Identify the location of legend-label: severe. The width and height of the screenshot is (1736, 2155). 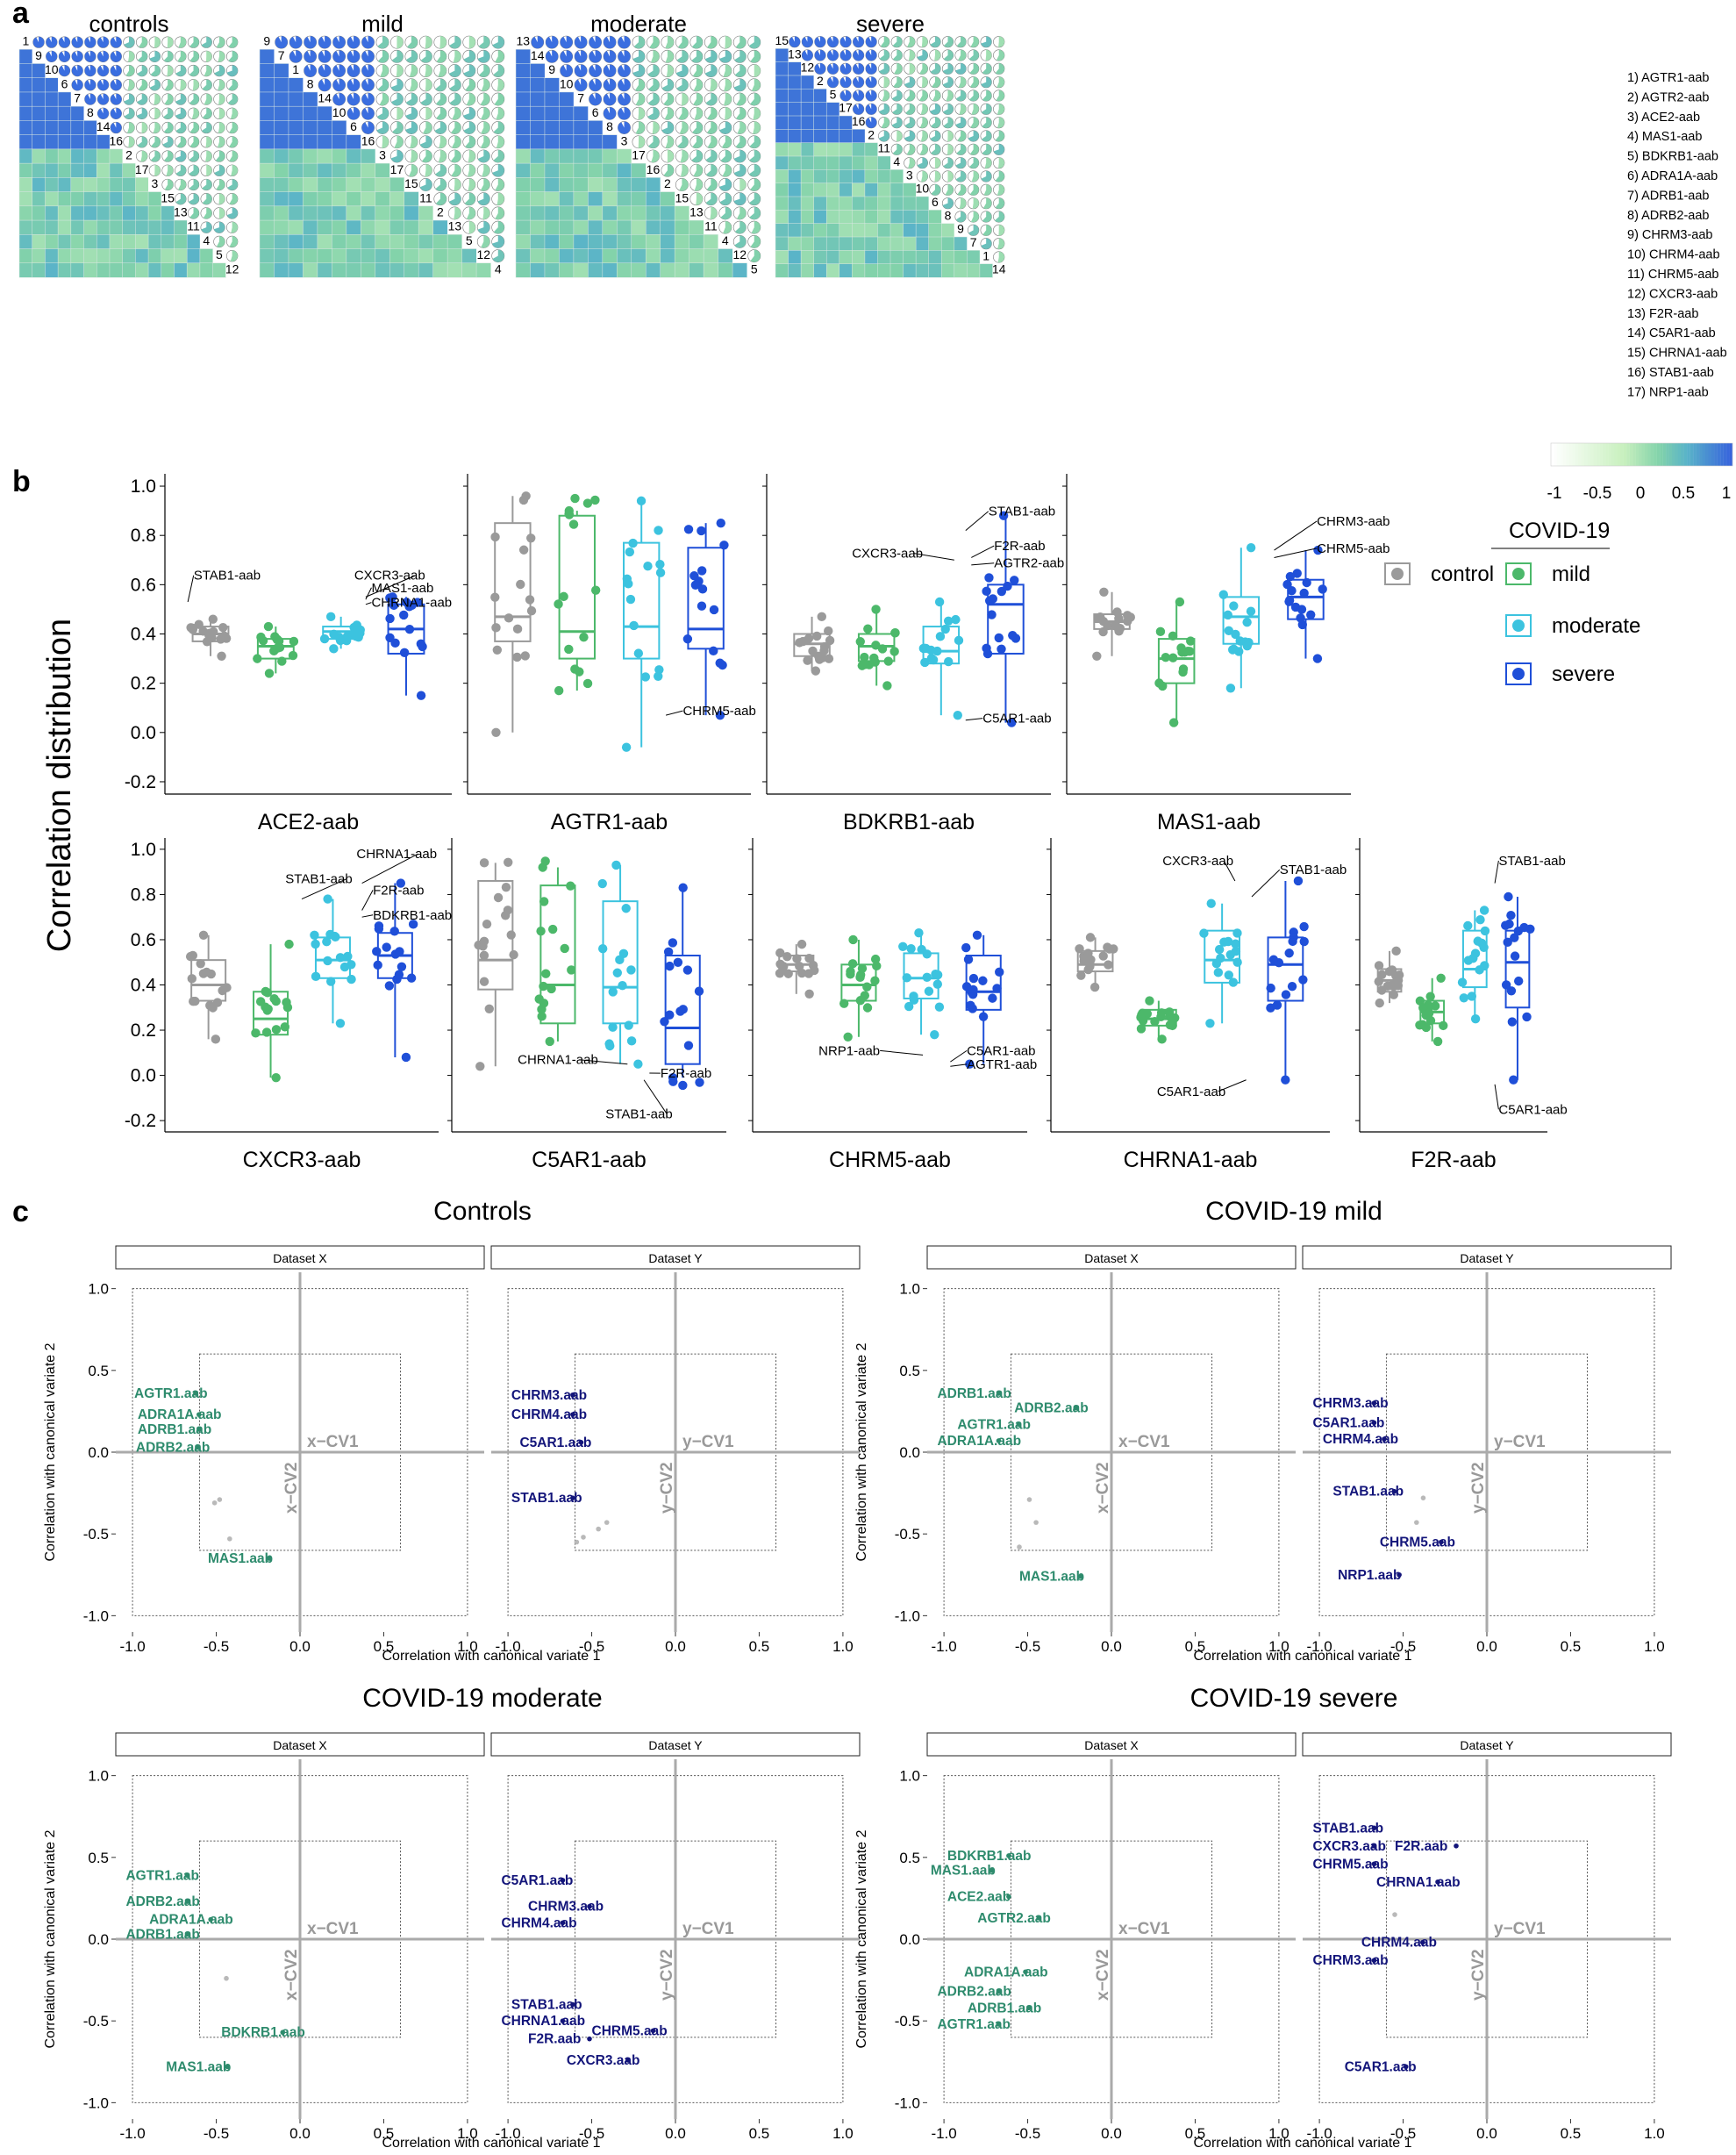
(1583, 674).